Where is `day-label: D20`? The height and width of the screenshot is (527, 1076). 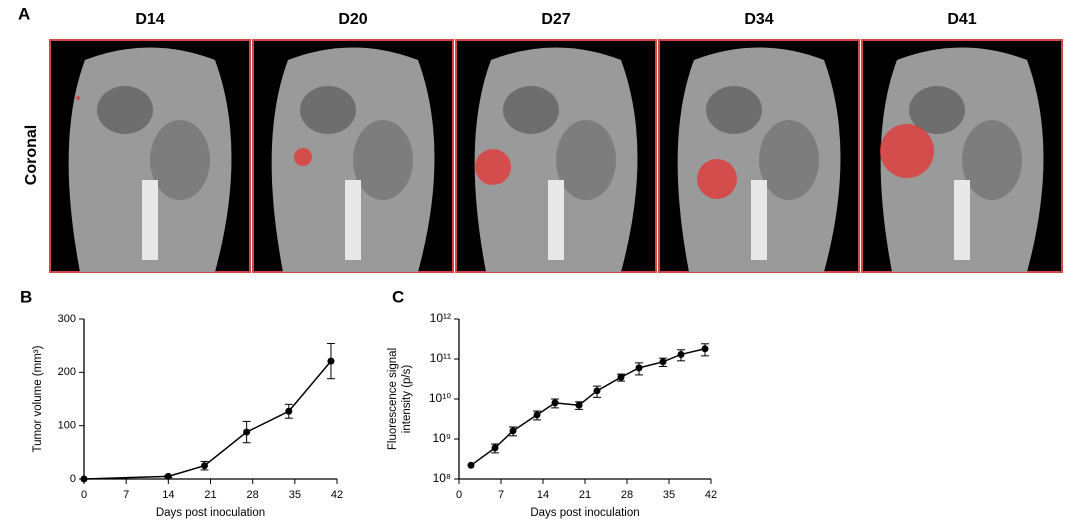
day-label: D20 is located at coordinates (352, 19).